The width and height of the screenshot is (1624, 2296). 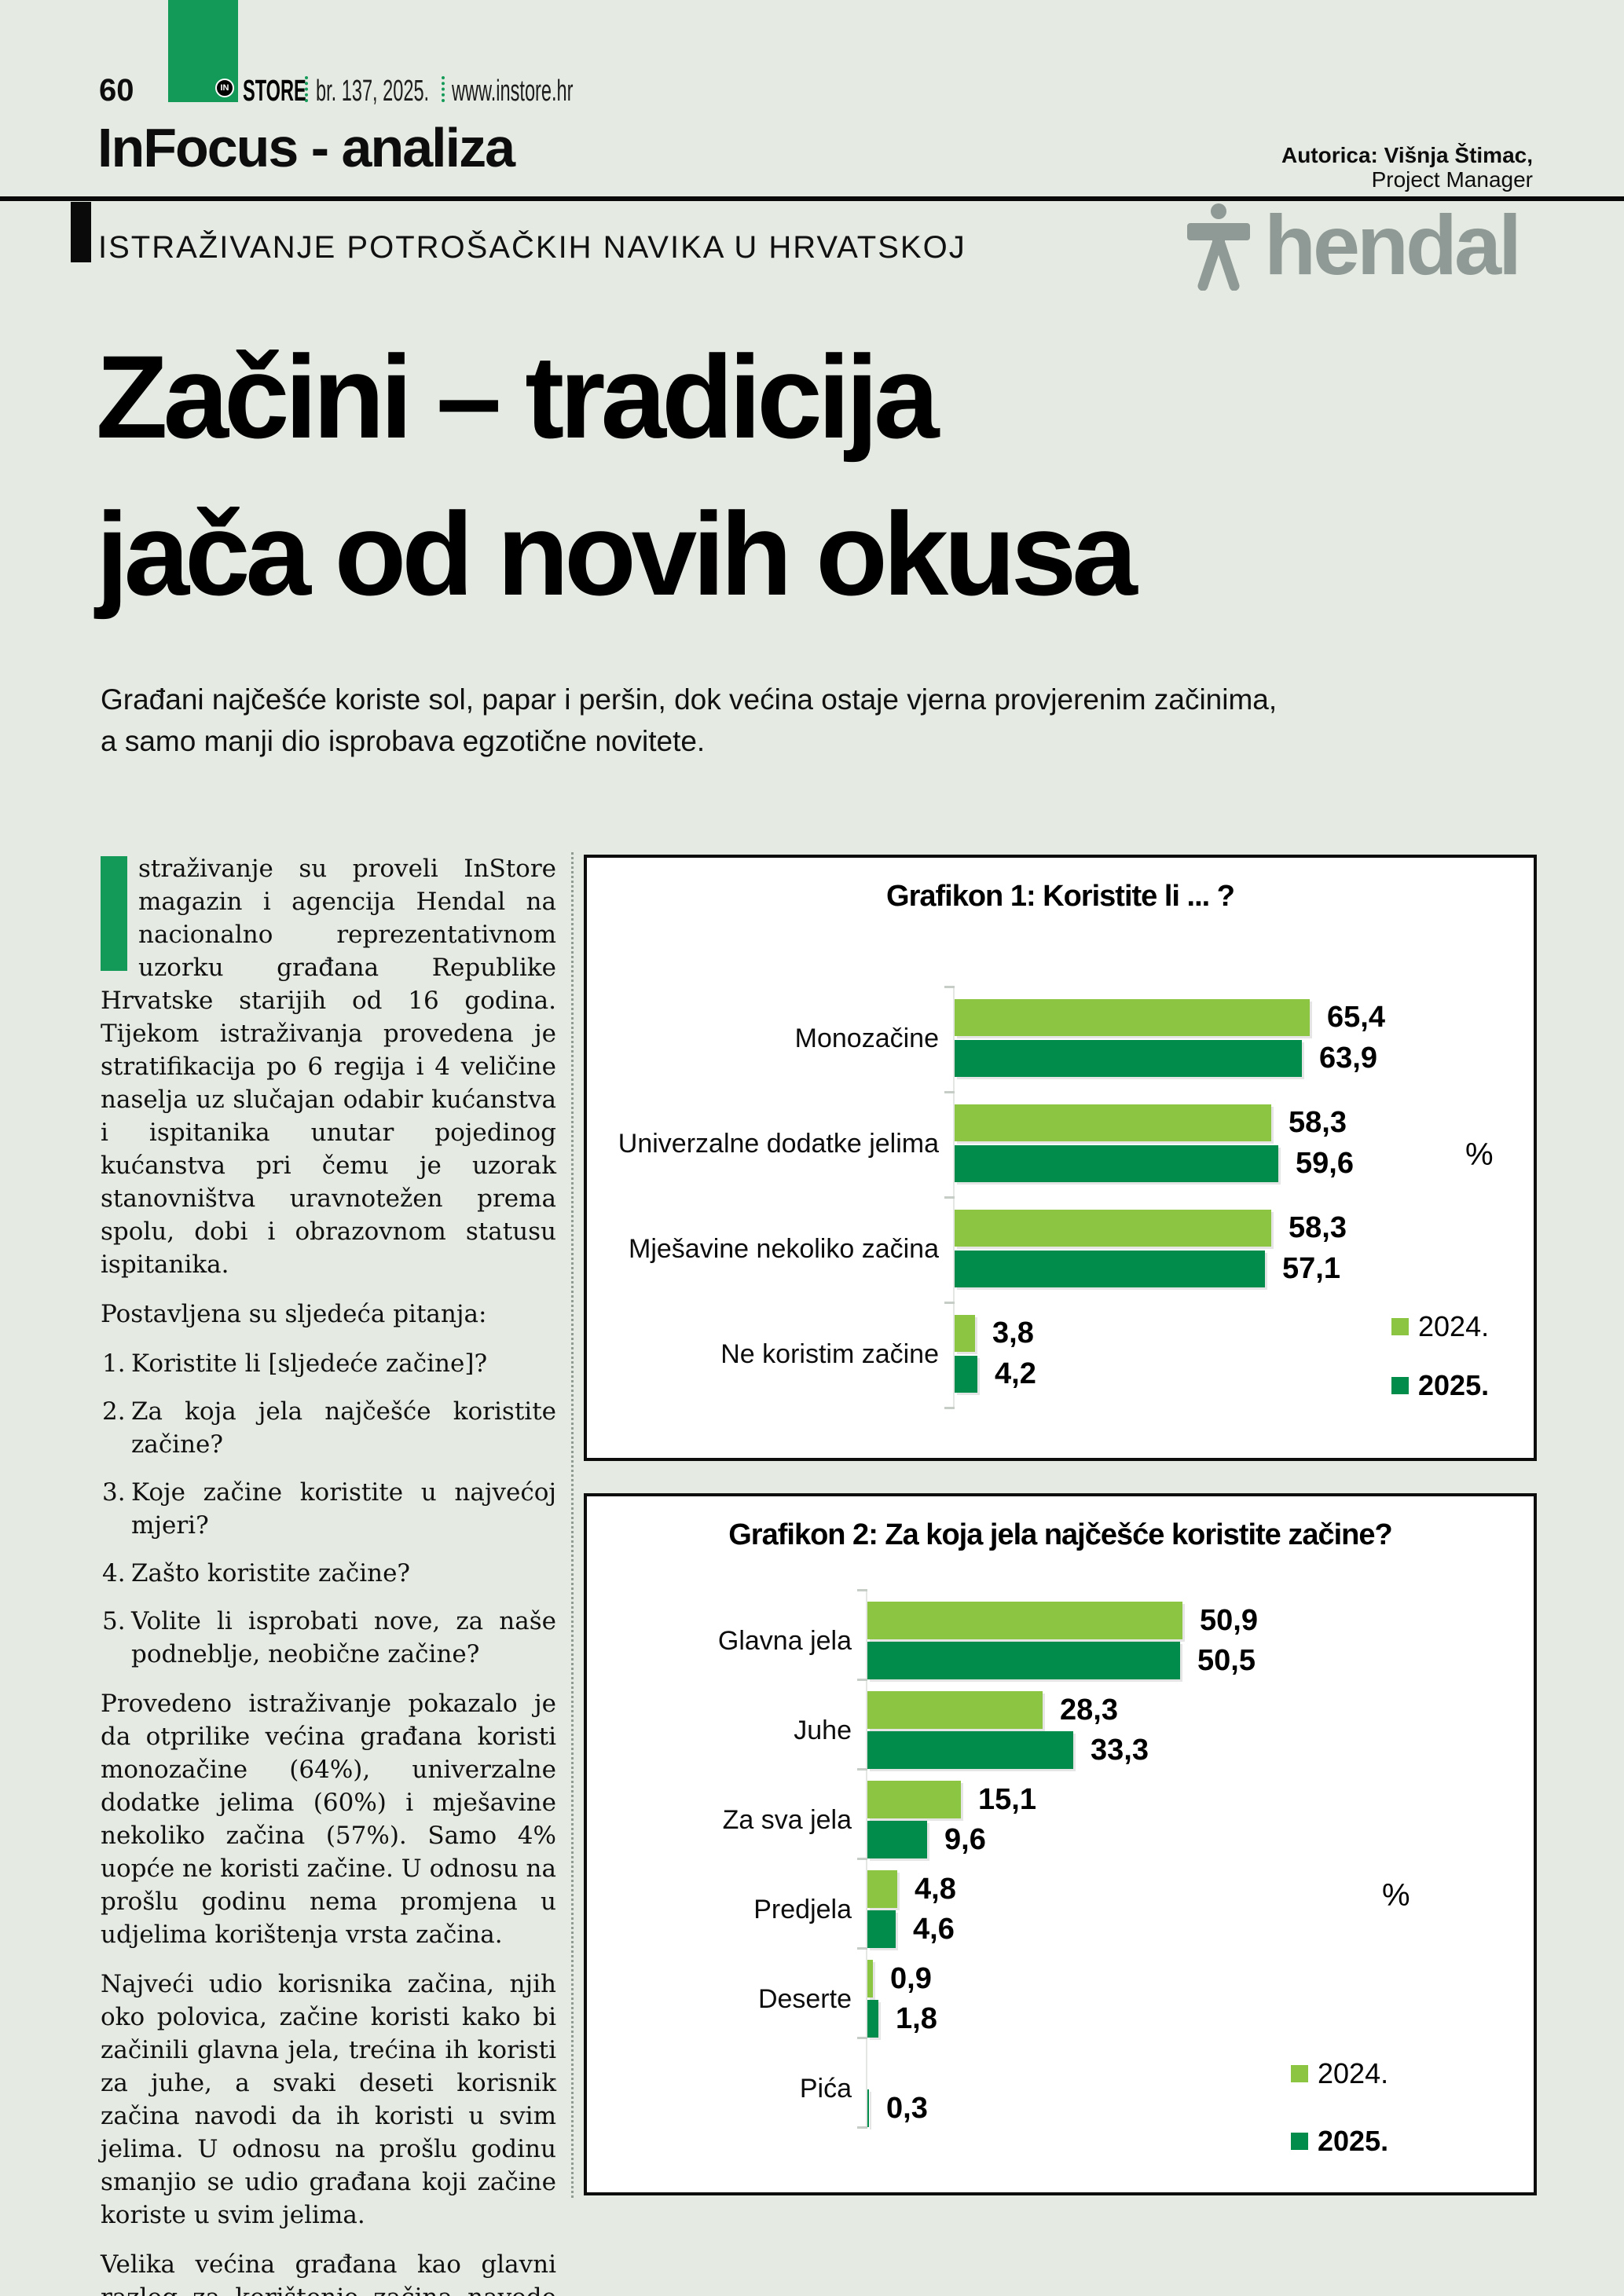 I want to click on headline-line2: jača od novih okusa, so click(x=617, y=554).